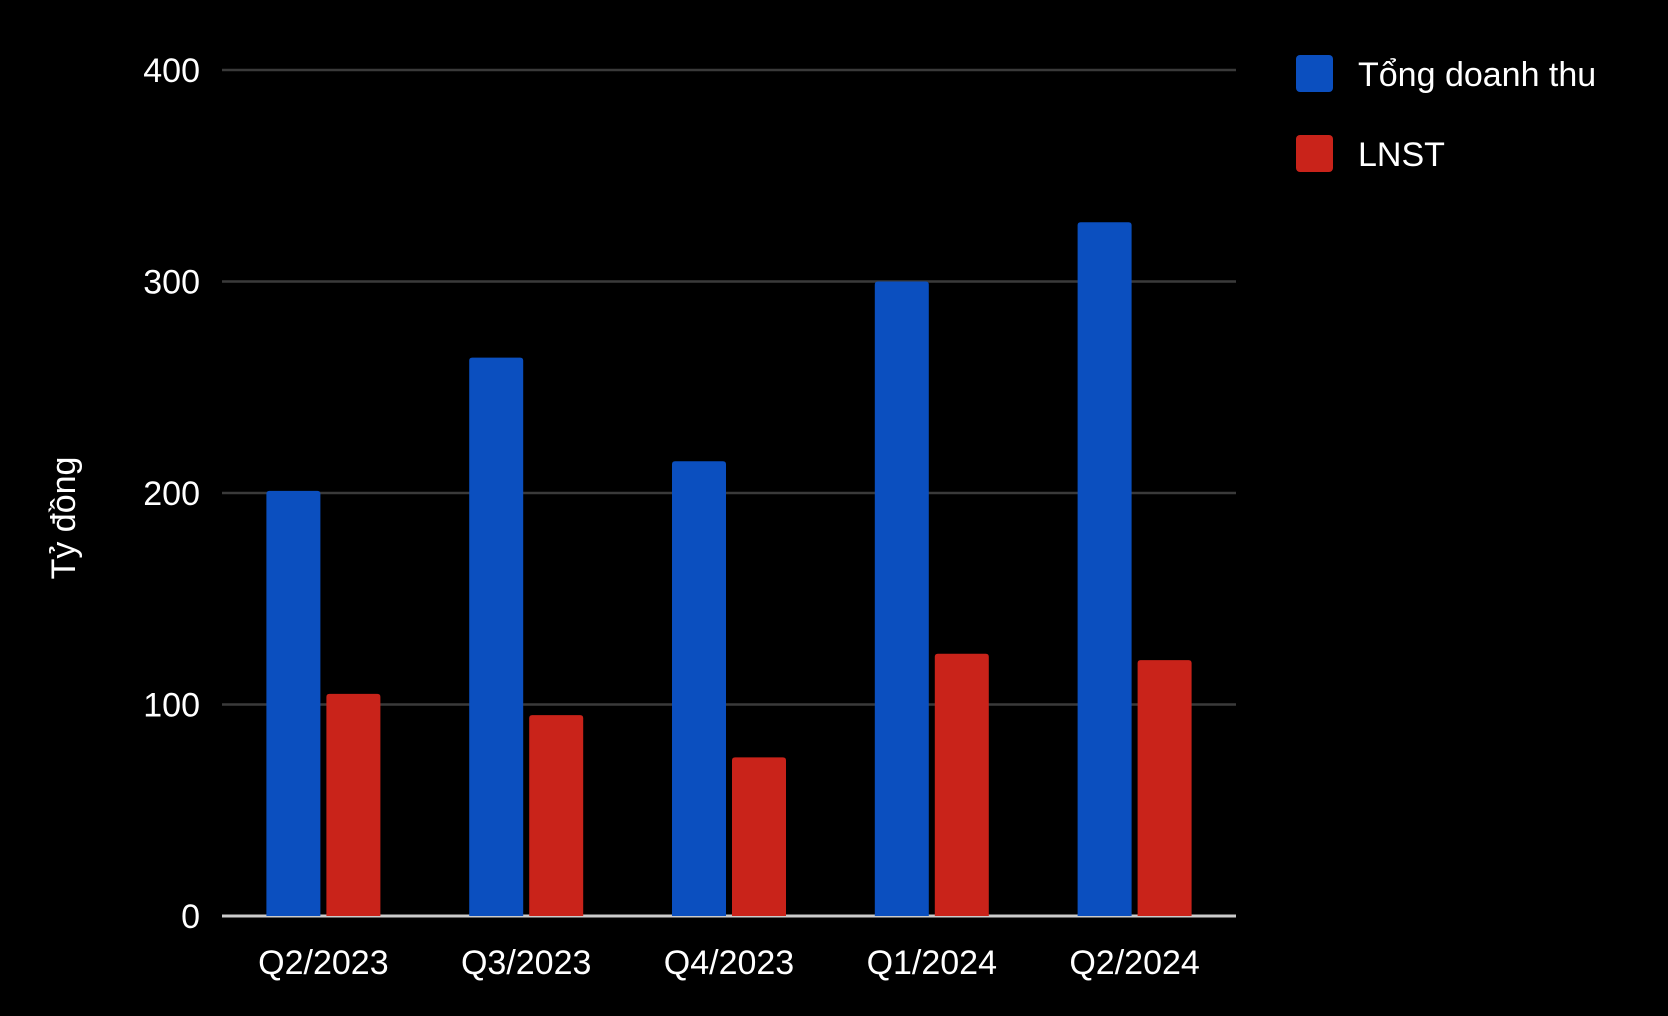  I want to click on x-axis-ticks: Q2/2023 Q3/2023 Q4/2023 Q1/2024 Q2/2024, so click(729, 963).